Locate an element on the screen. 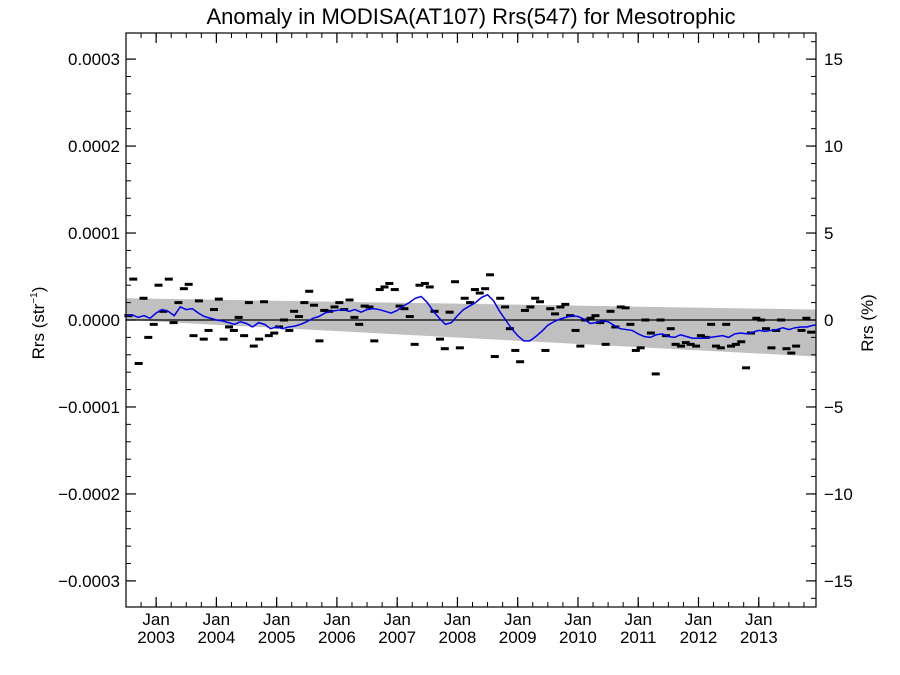 This screenshot has height=675, width=900. y-tick-label-right: 10 is located at coordinates (833, 146).